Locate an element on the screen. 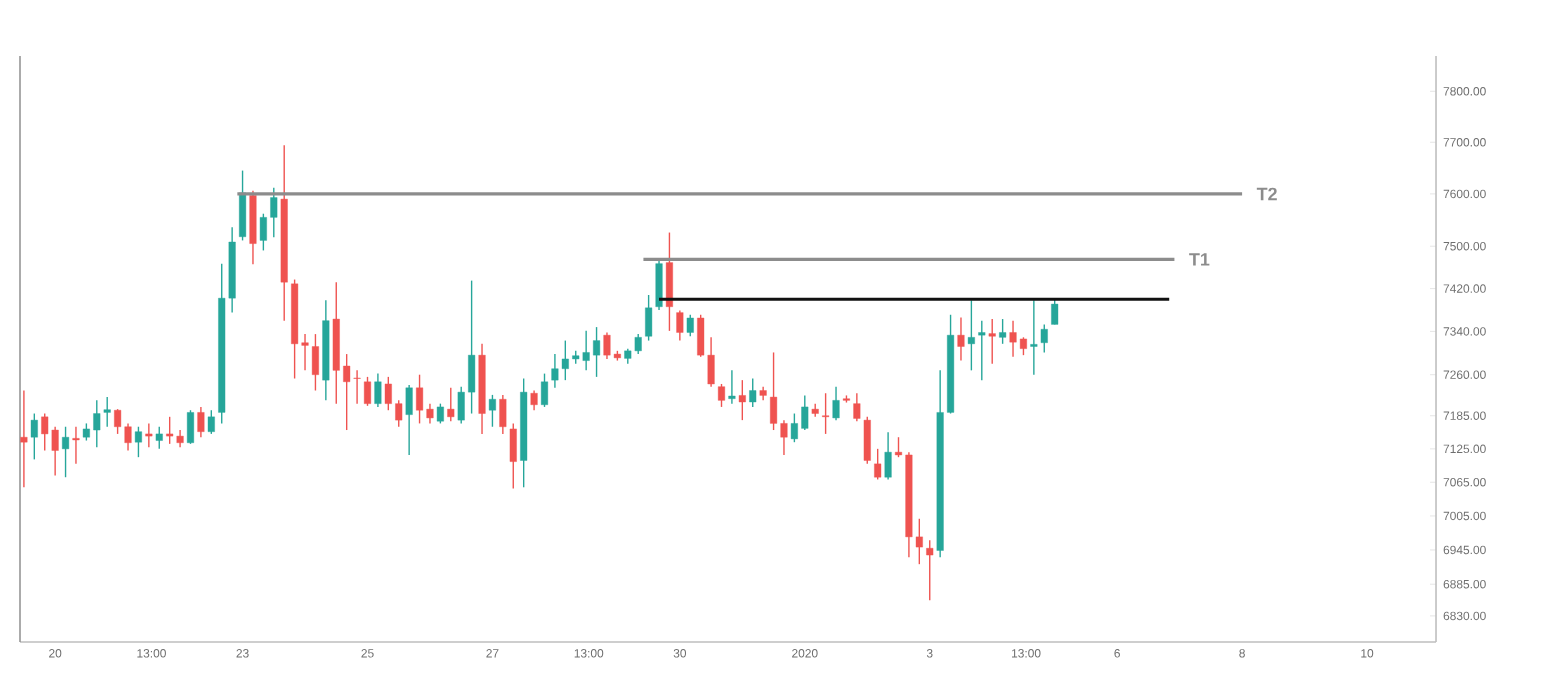 This screenshot has height=696, width=1546. series-label: T1 is located at coordinates (1199, 259).